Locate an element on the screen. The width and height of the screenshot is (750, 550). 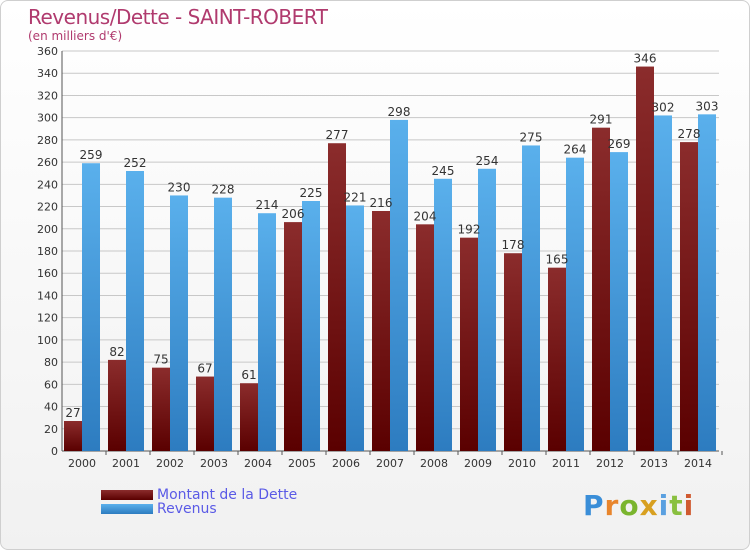
value-label-revenue-2004: 214 is located at coordinates (267, 205).